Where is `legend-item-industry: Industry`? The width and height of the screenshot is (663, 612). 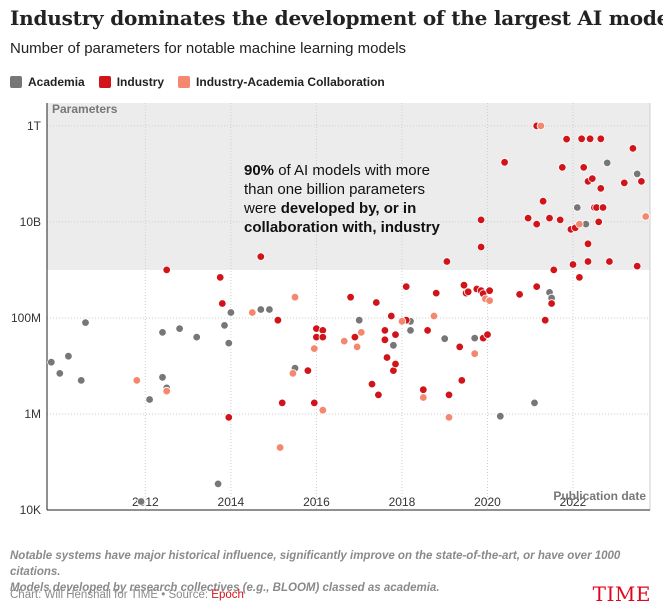 legend-item-industry: Industry is located at coordinates (131, 82).